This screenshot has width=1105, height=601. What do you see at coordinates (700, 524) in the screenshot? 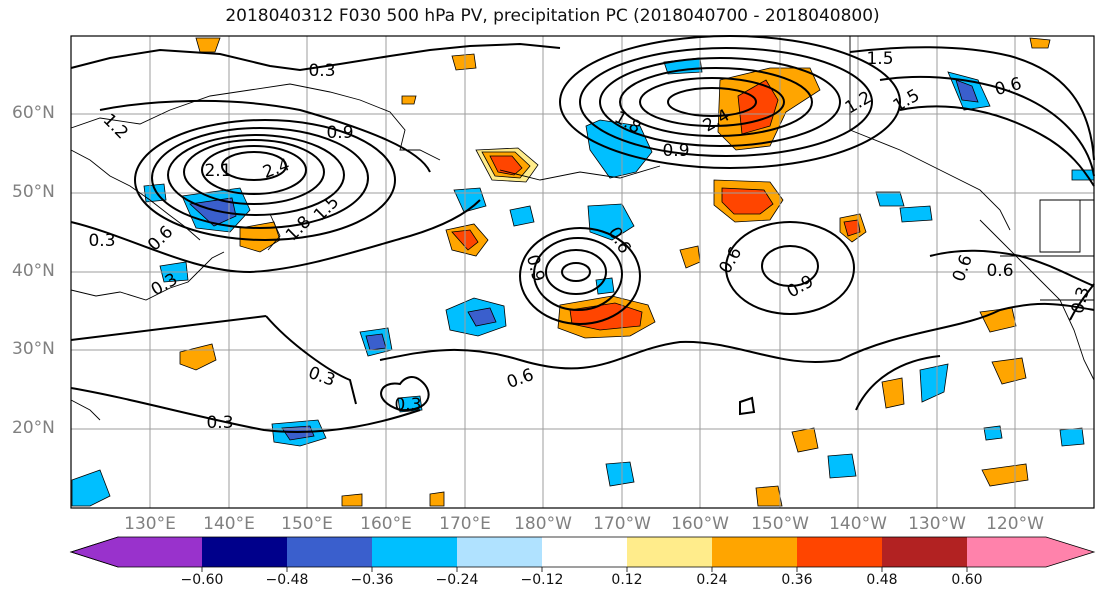
I see `lon-label: 160°W` at bounding box center [700, 524].